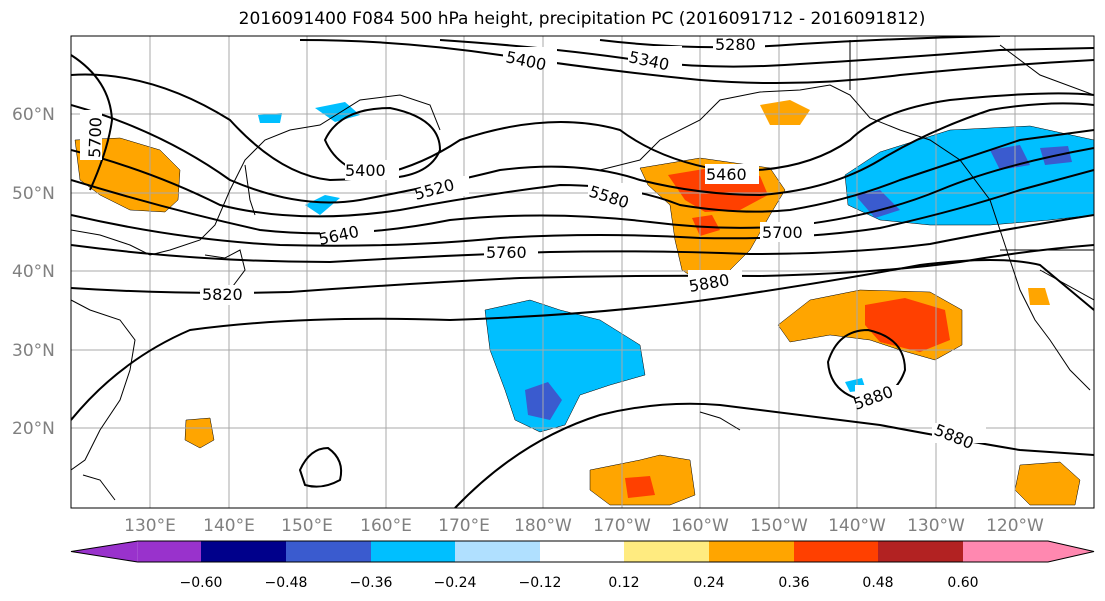 Image resolution: width=1105 pixels, height=601 pixels. I want to click on precip-strong-region, so click(640, 487).